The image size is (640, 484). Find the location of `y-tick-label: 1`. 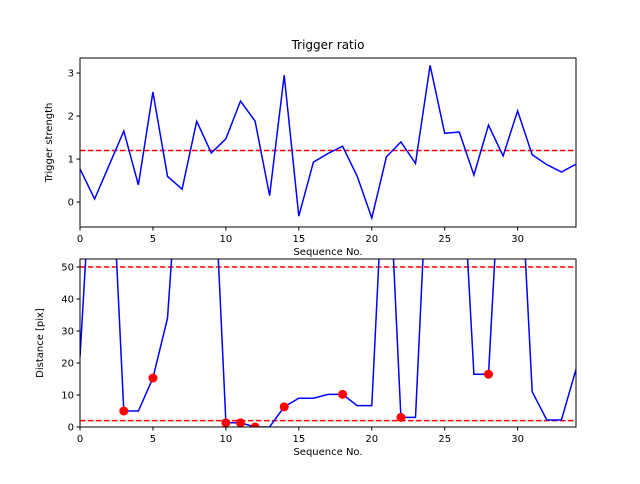

y-tick-label: 1 is located at coordinates (71, 160).